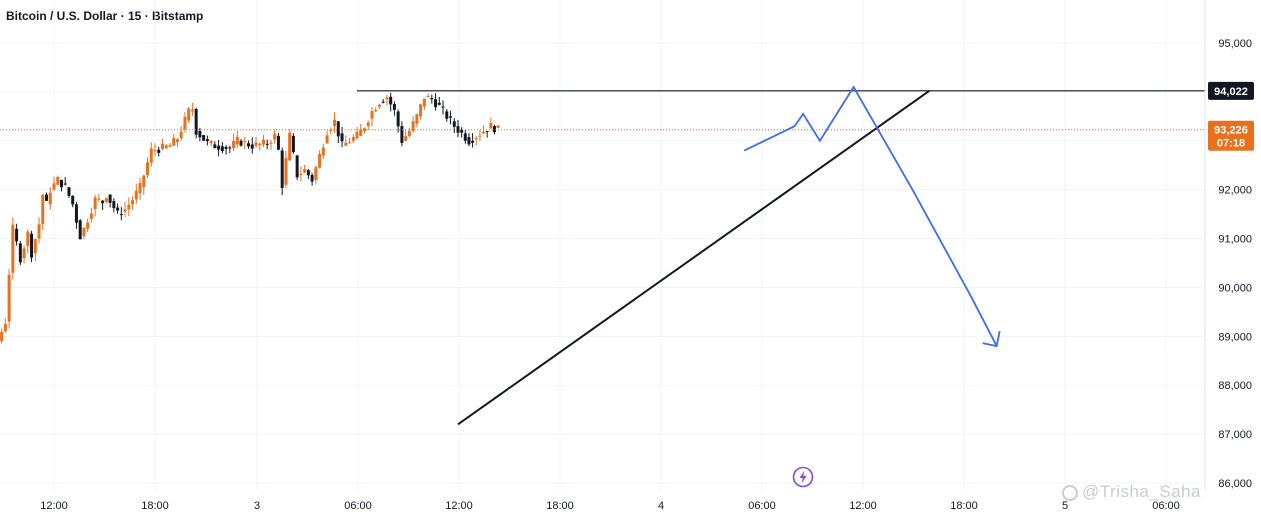 The width and height of the screenshot is (1261, 518). What do you see at coordinates (105, 16) in the screenshot?
I see `chart-title: Bitcoin / U.S. Dollar · 15 · Bitstamp` at bounding box center [105, 16].